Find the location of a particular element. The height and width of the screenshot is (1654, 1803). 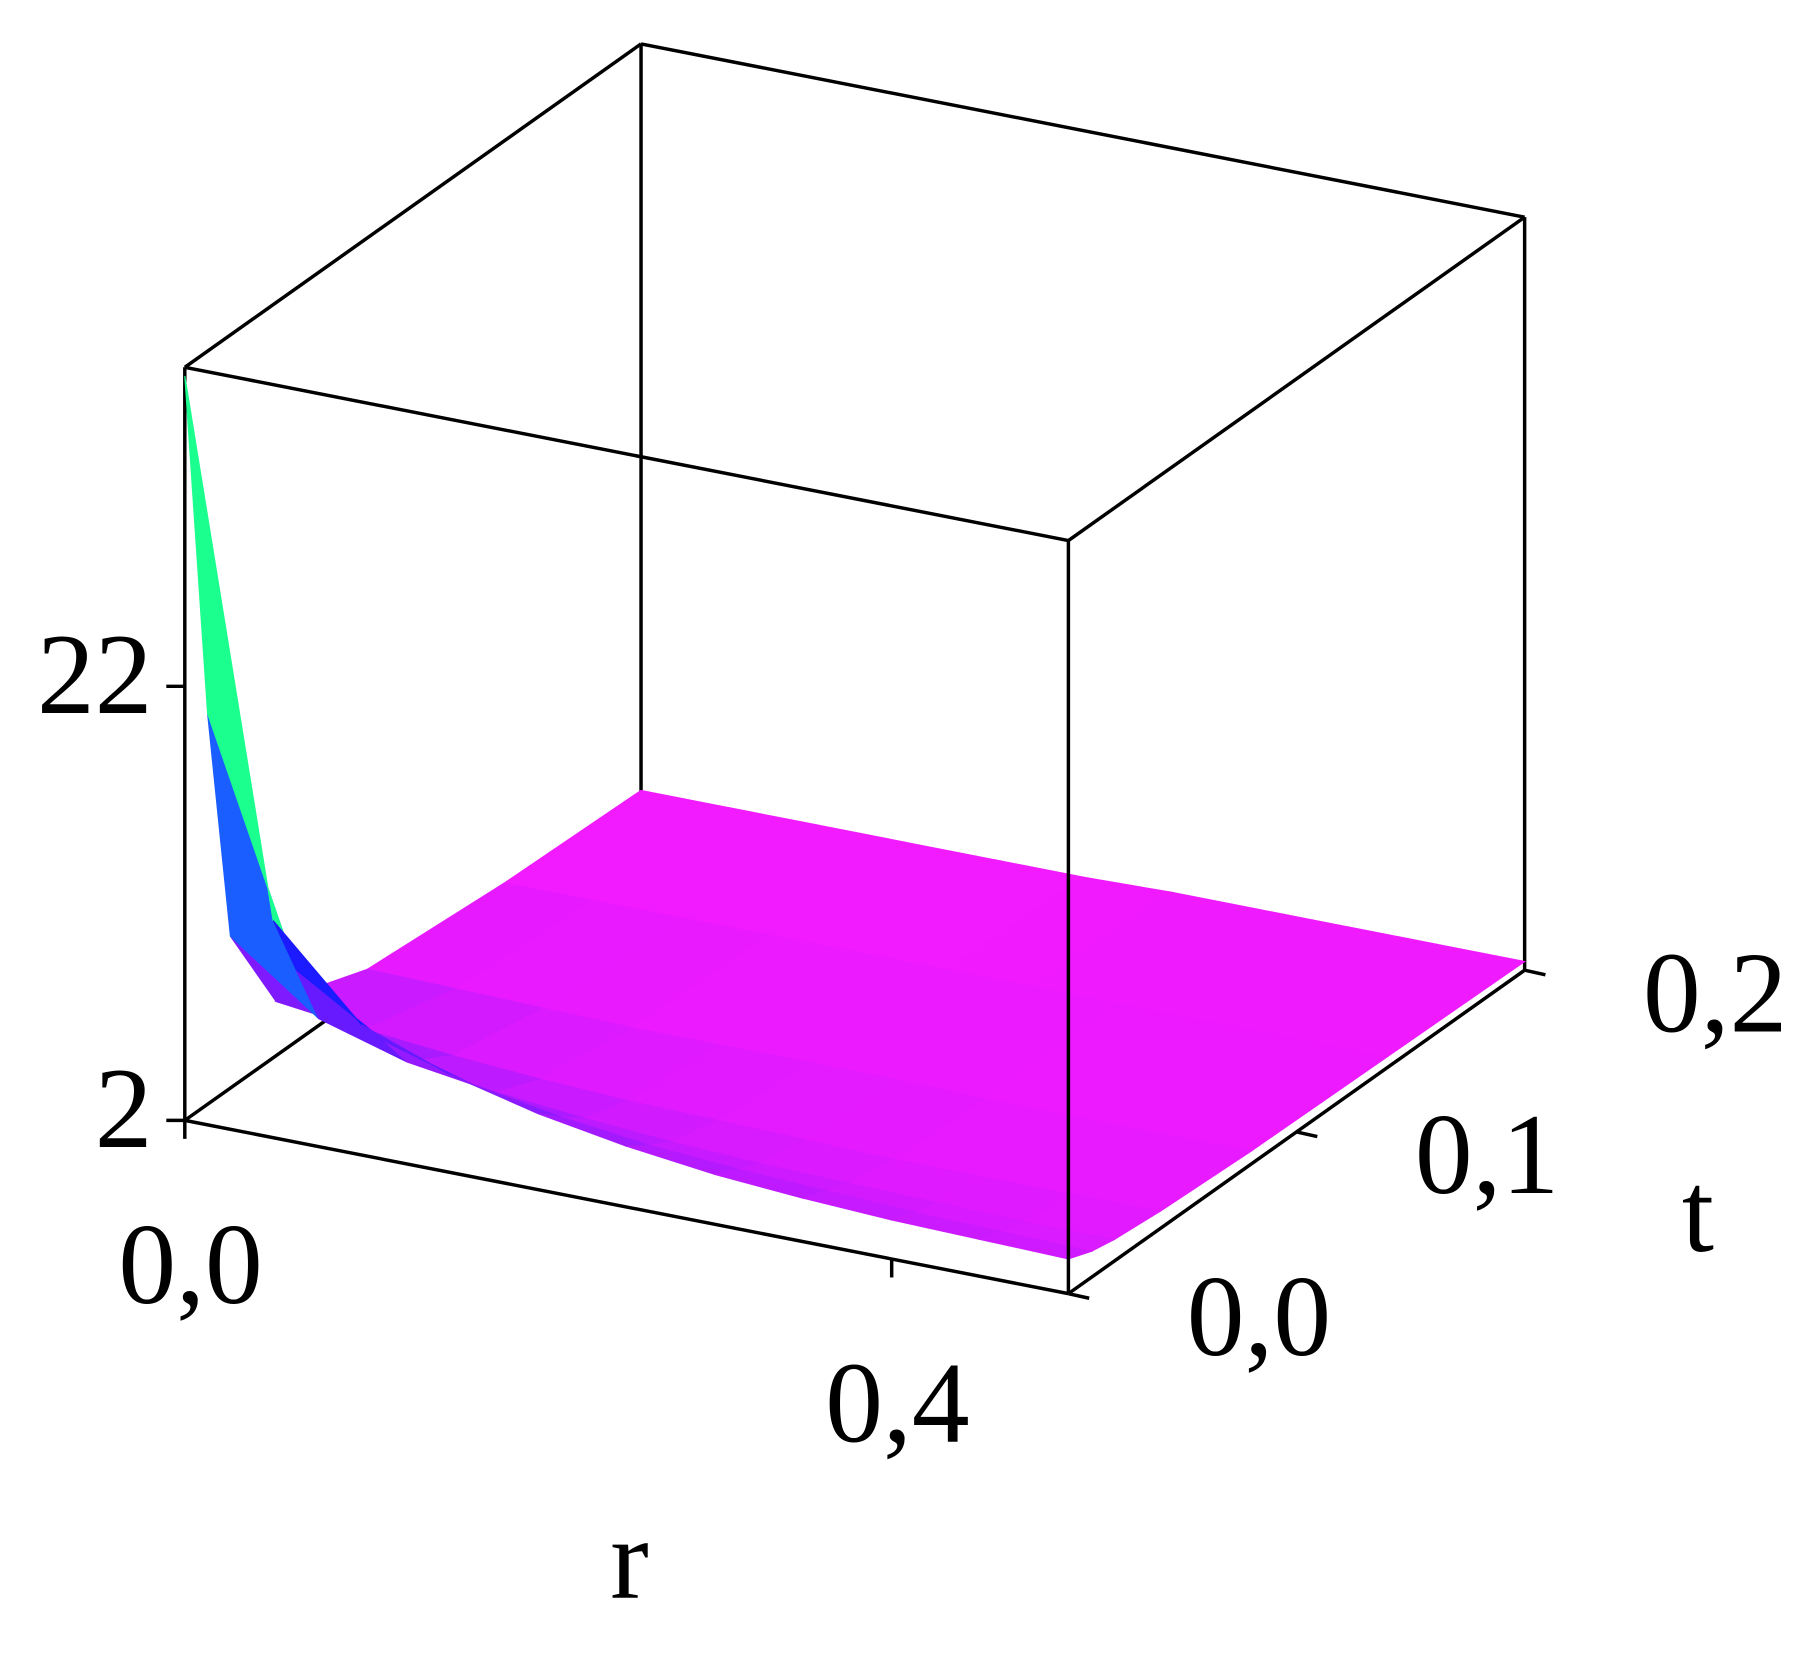

x-axis-label: r is located at coordinates (629, 1558).